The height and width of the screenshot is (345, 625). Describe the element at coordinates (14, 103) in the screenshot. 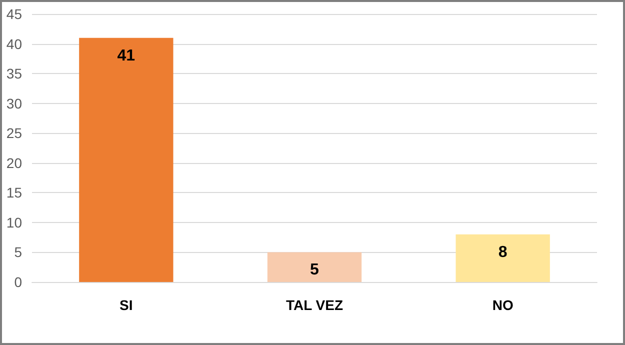

I see `y-tick-label: 30` at that location.